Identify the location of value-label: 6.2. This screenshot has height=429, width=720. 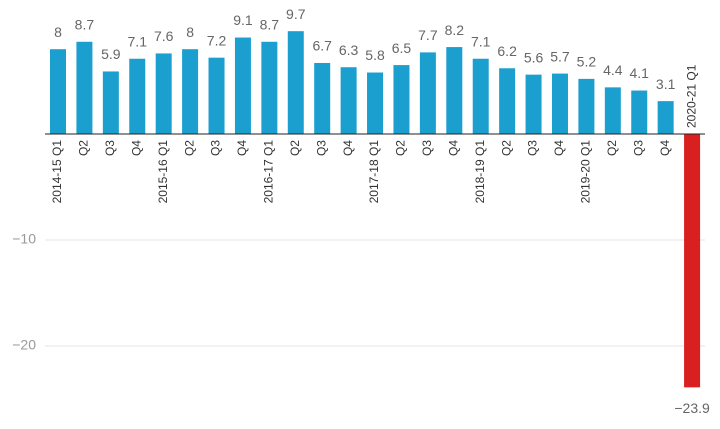
(507, 51).